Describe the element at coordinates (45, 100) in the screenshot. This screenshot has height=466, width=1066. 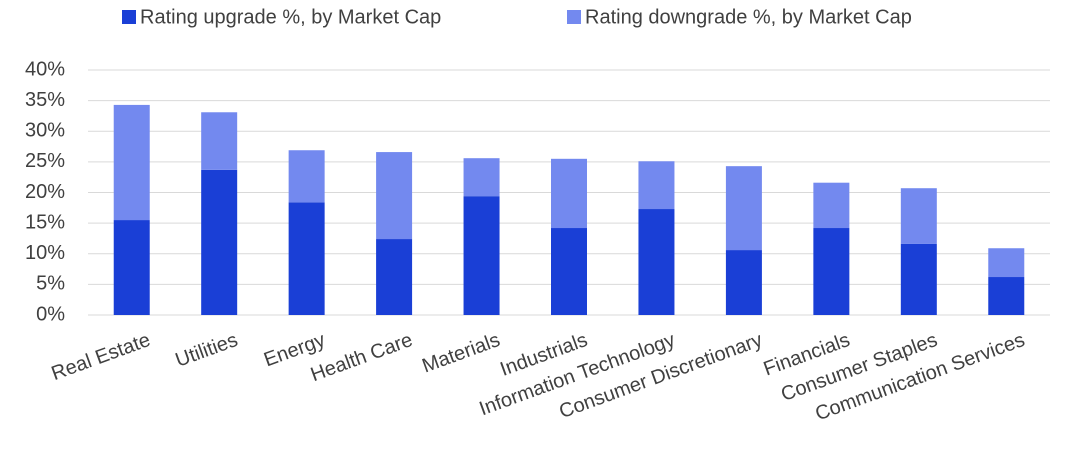
I see `y-tick-label: 35%` at that location.